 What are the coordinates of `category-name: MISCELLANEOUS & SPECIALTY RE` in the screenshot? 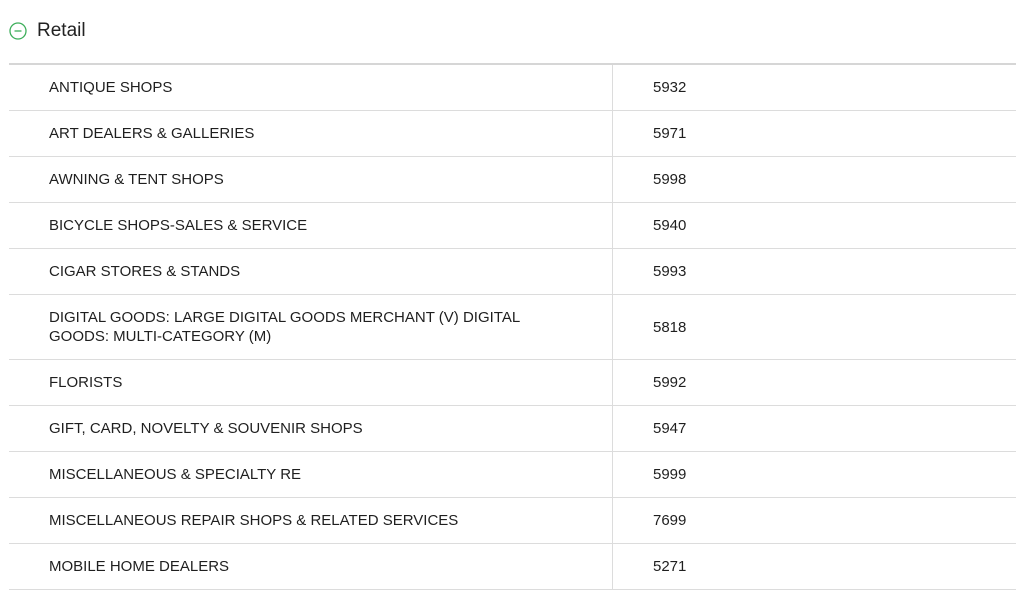 It's located at (175, 474).